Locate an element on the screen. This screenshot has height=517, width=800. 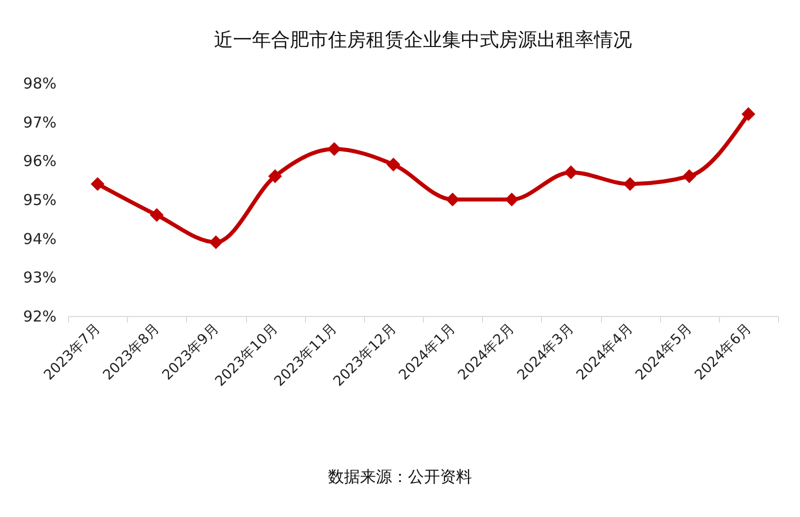
y-tick-label: 93% is located at coordinates (39, 277).